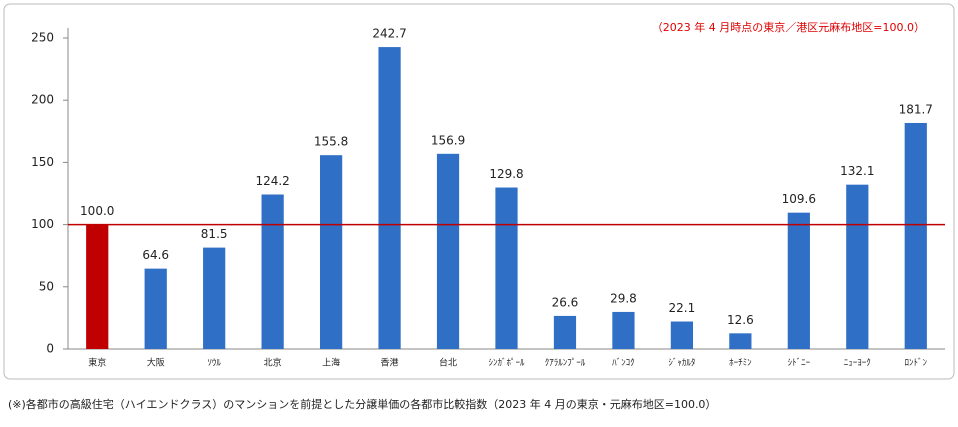 The width and height of the screenshot is (958, 427). What do you see at coordinates (214, 234) in the screenshot?
I see `data-label: 81.5` at bounding box center [214, 234].